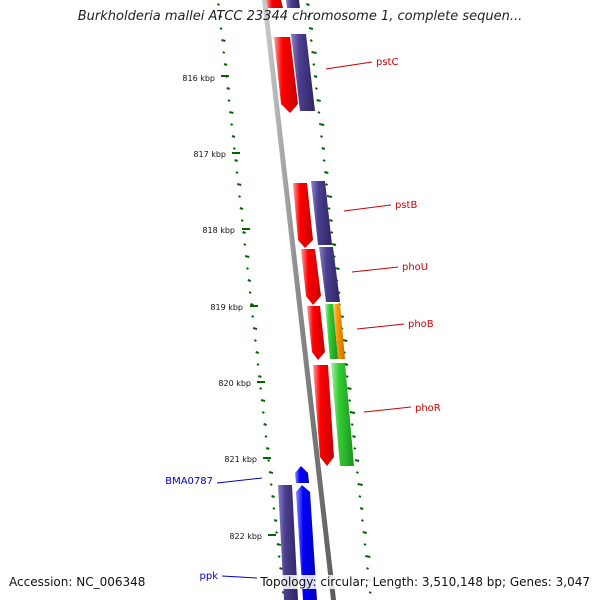 The width and height of the screenshot is (600, 600). Describe the element at coordinates (239, 577) in the screenshot. I see `label-leader-ppk` at that location.